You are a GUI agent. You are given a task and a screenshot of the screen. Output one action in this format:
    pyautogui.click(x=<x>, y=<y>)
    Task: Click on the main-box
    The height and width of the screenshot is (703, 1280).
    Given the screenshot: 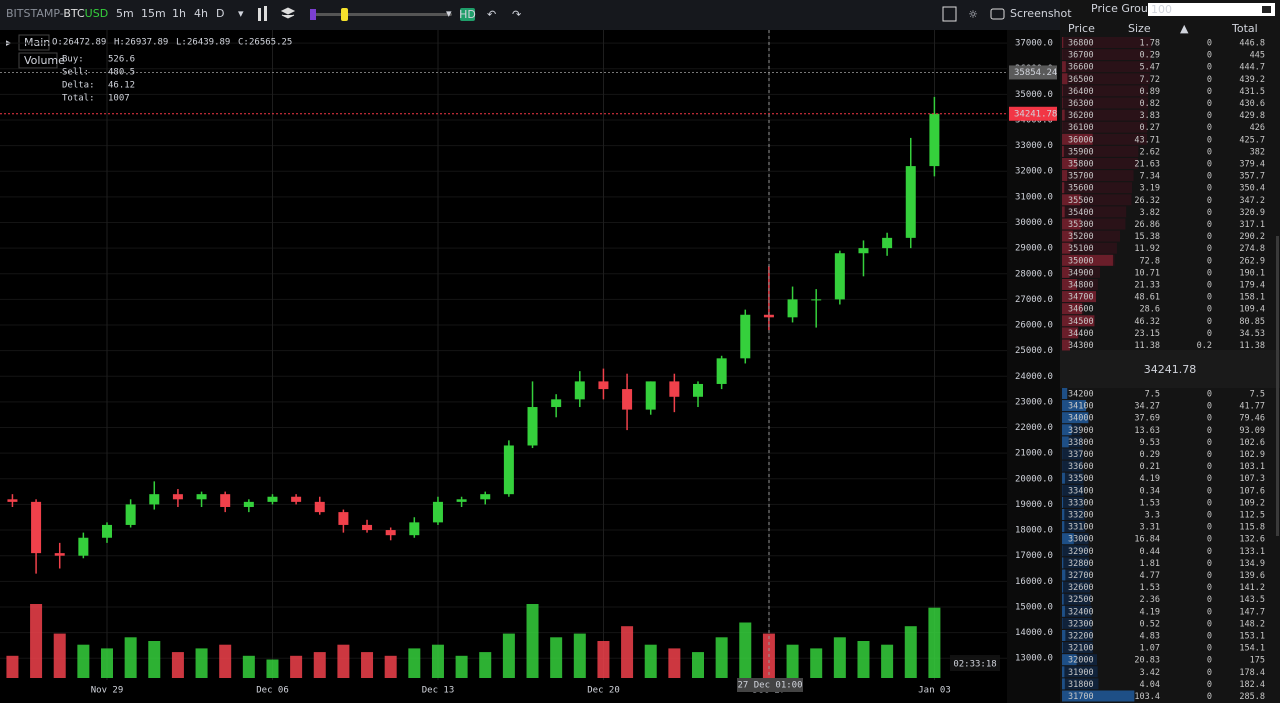 What is the action you would take?
    pyautogui.click(x=34, y=42)
    